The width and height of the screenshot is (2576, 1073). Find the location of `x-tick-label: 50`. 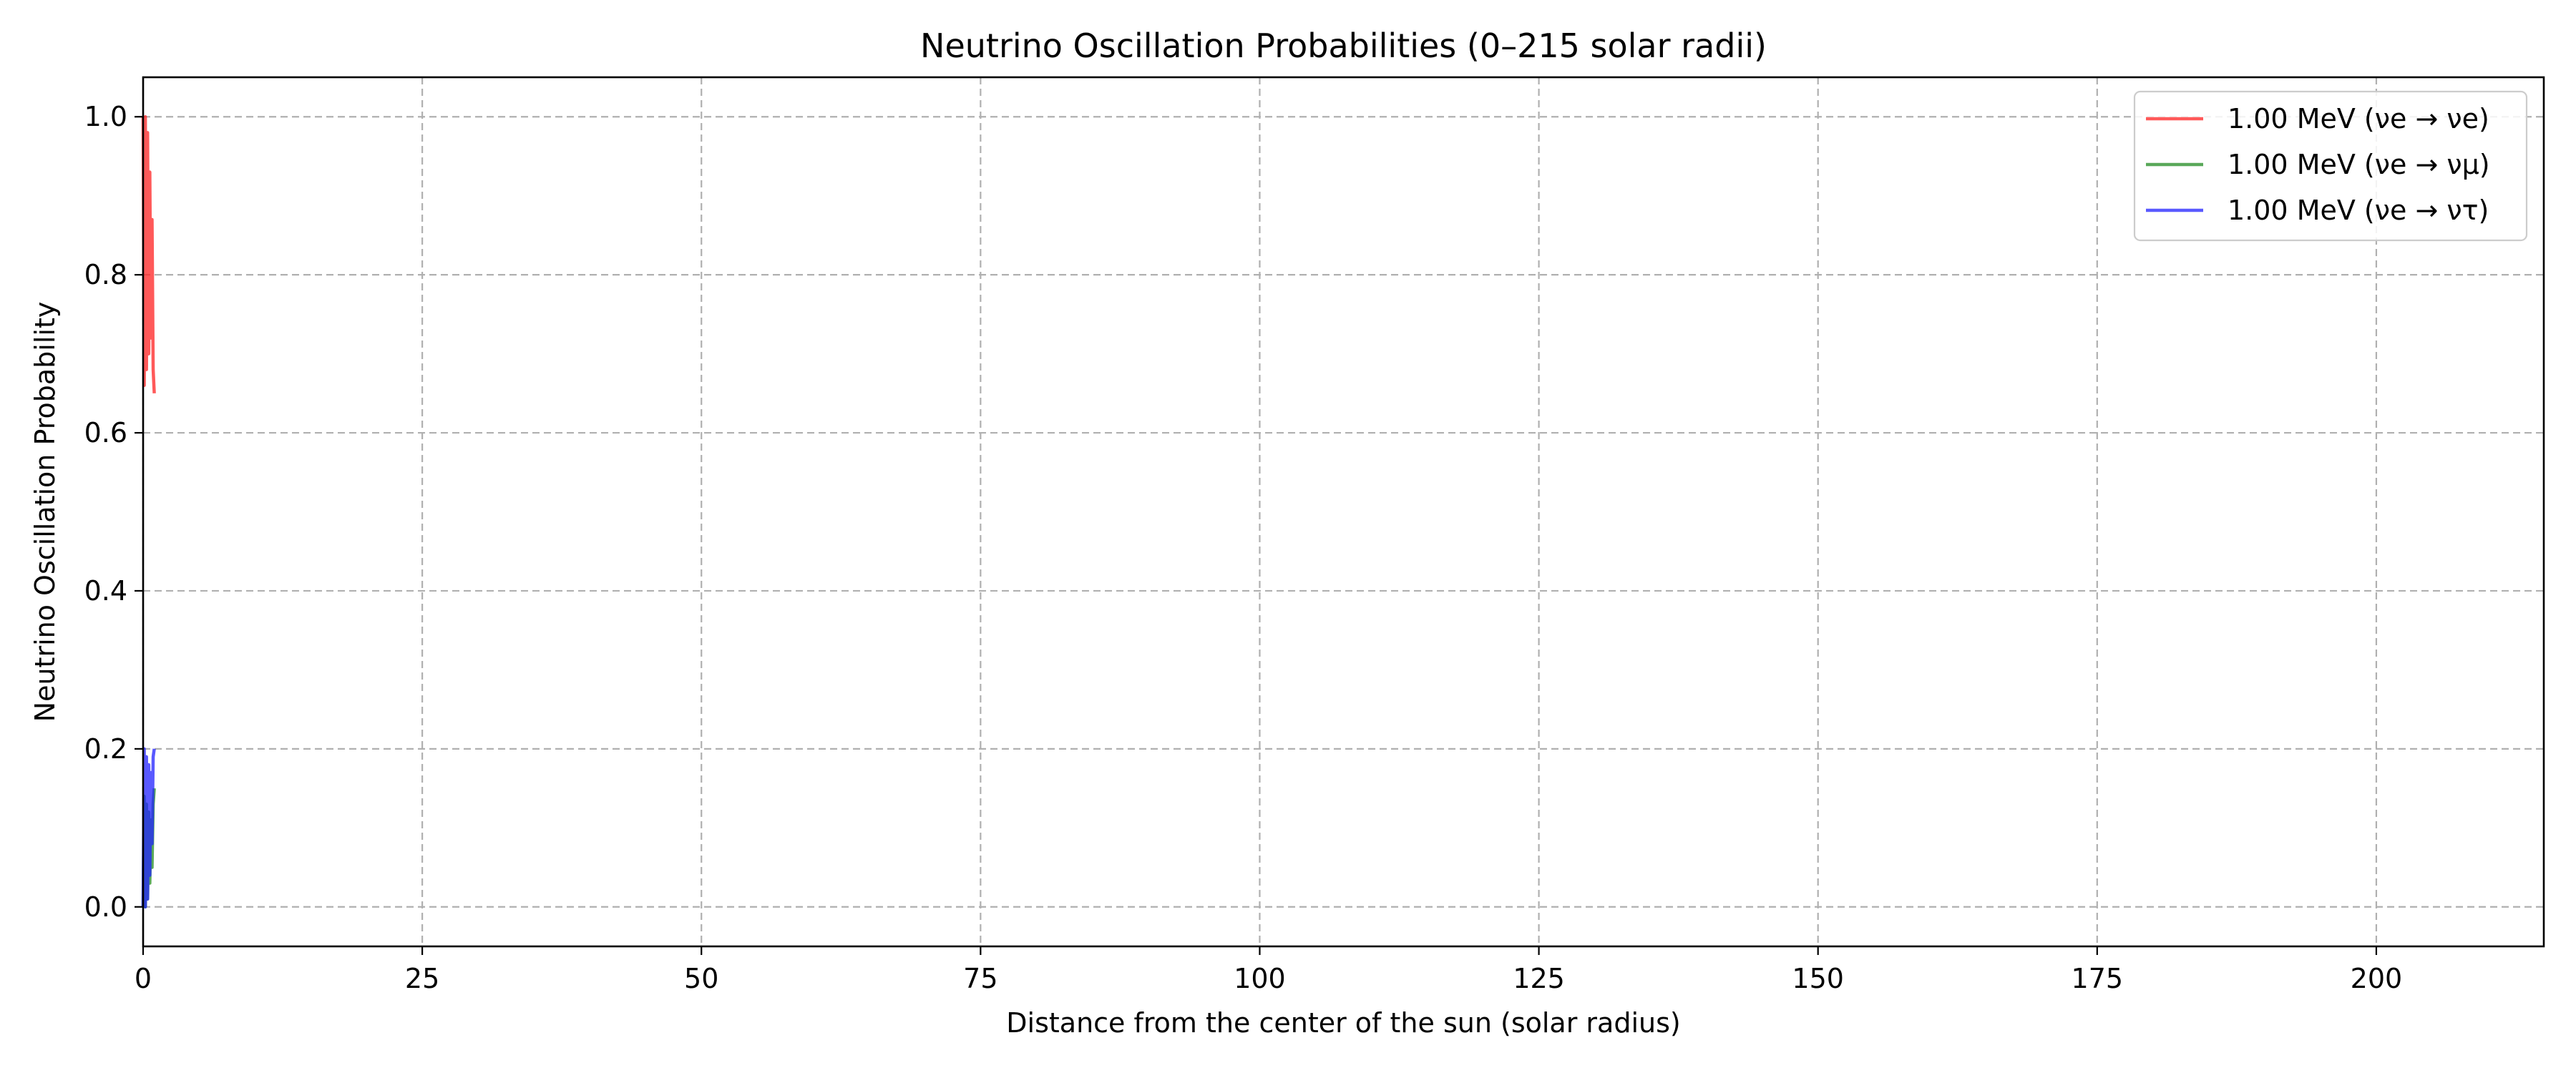

x-tick-label: 50 is located at coordinates (701, 979).